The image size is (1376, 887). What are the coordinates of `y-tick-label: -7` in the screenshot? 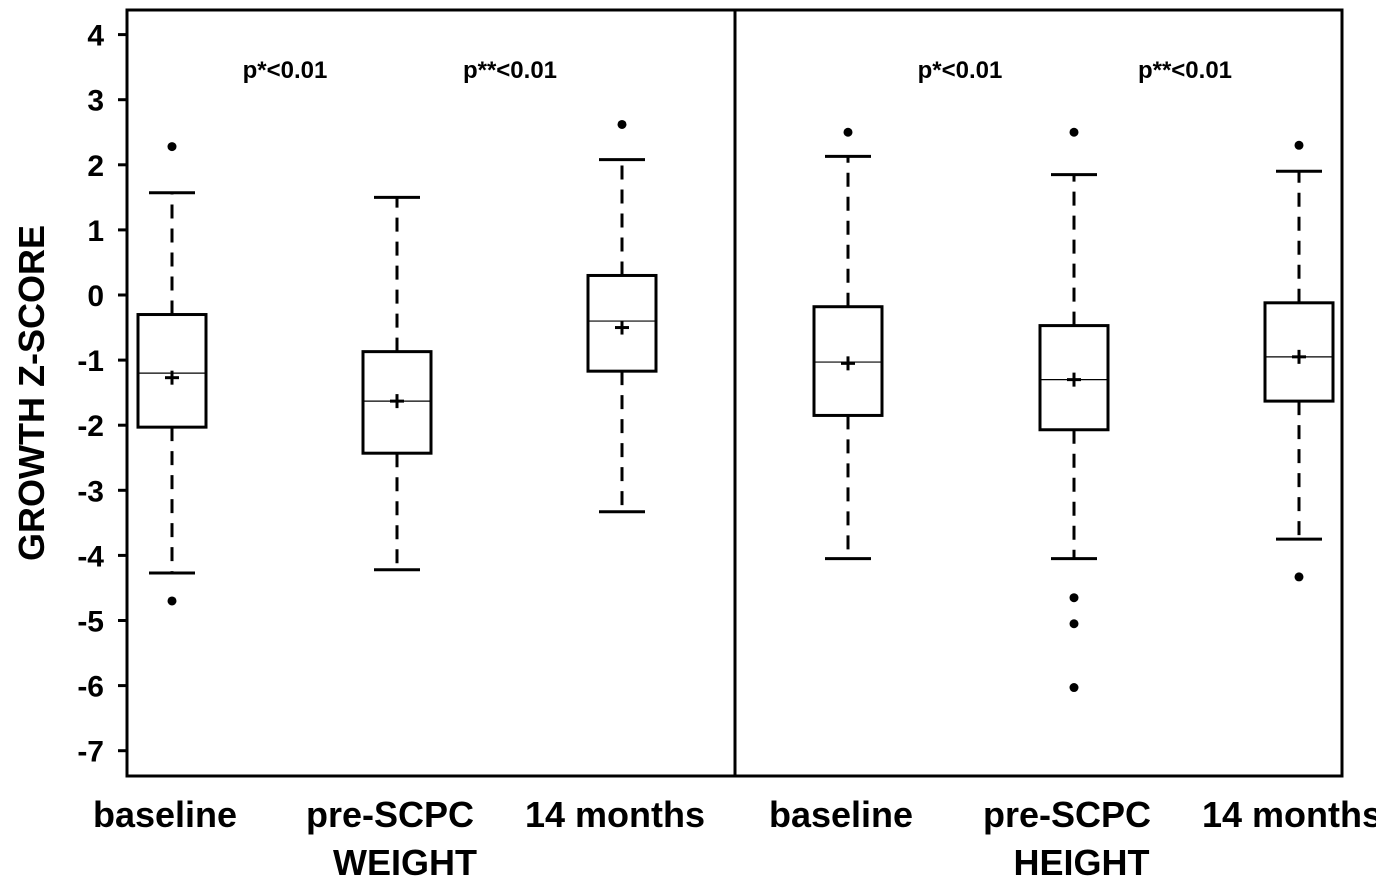 It's located at (90, 752).